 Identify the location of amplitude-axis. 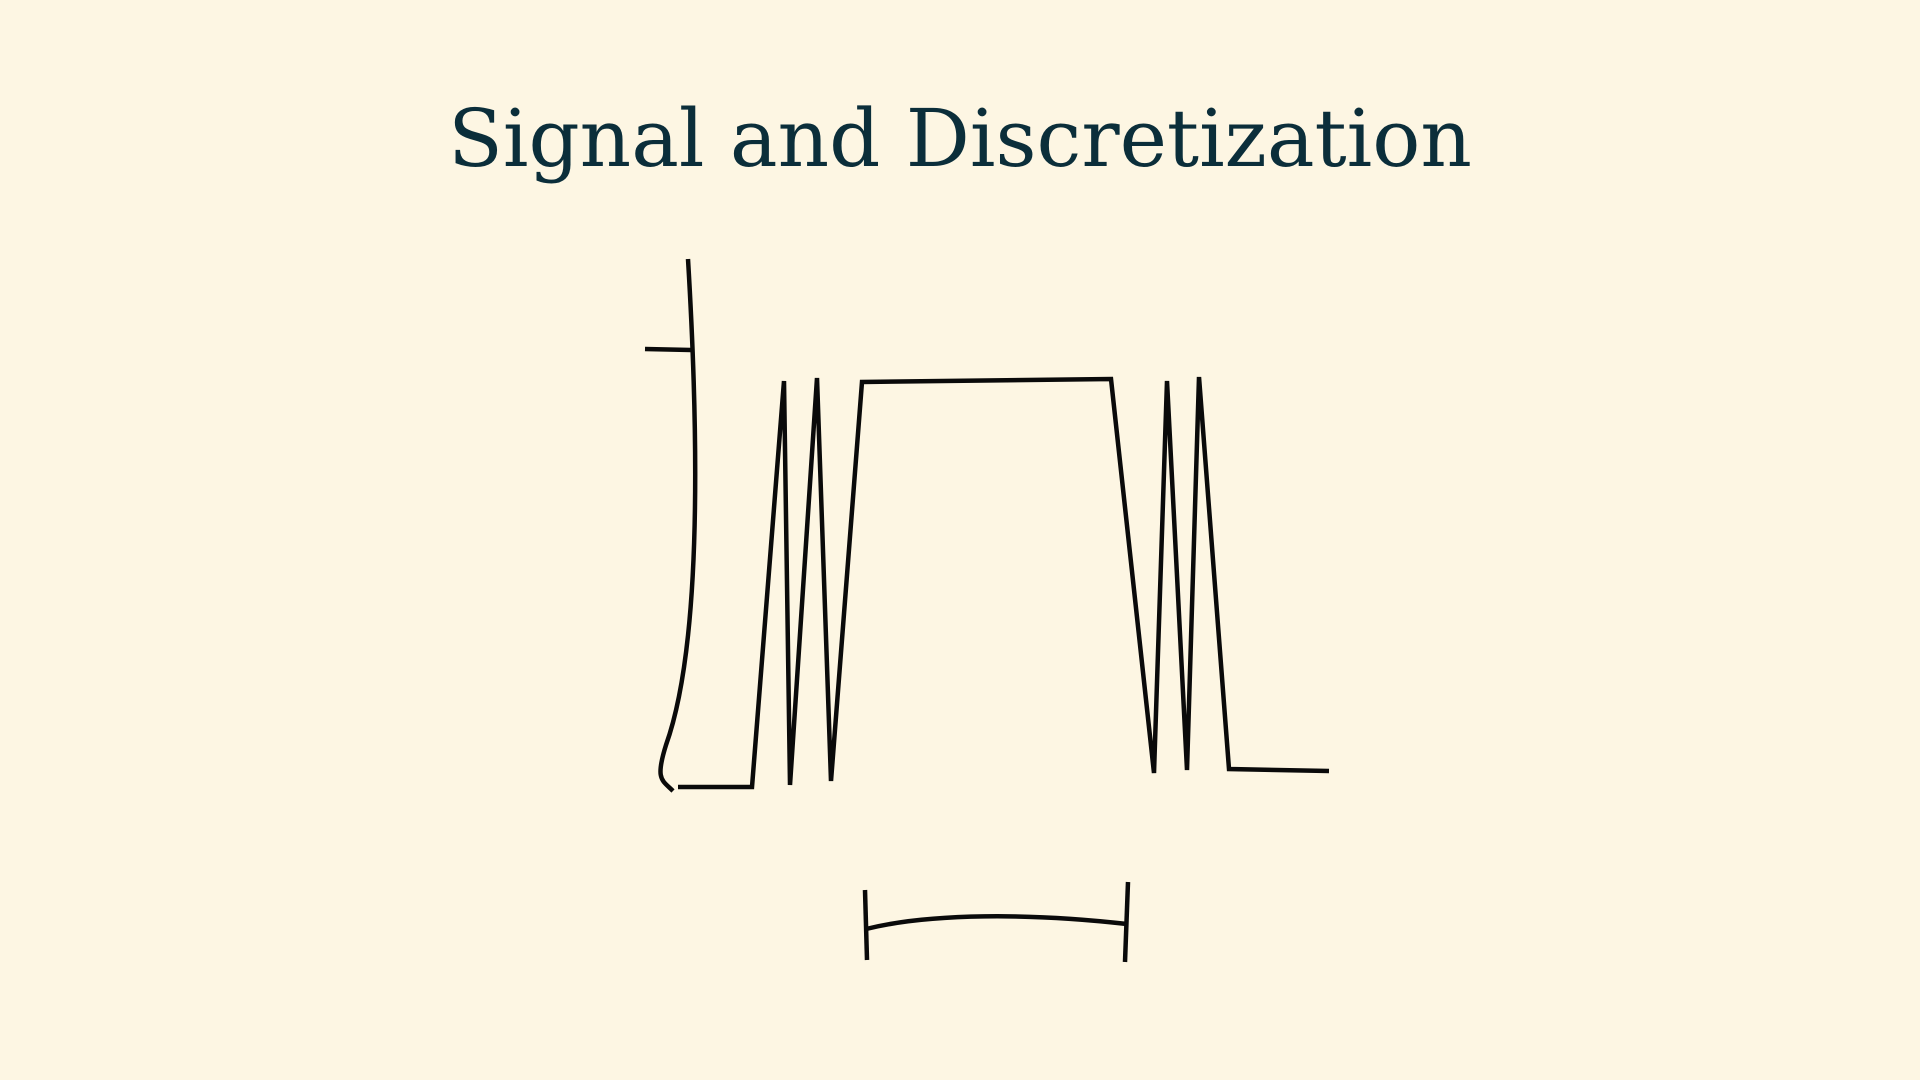
(678, 525).